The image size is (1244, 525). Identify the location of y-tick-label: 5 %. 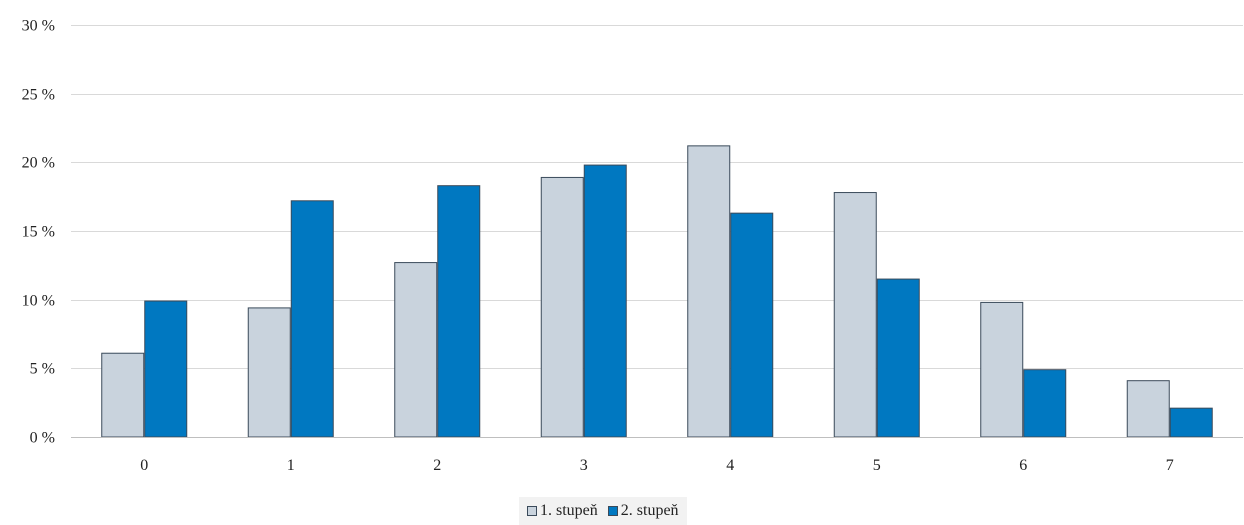
(42, 369).